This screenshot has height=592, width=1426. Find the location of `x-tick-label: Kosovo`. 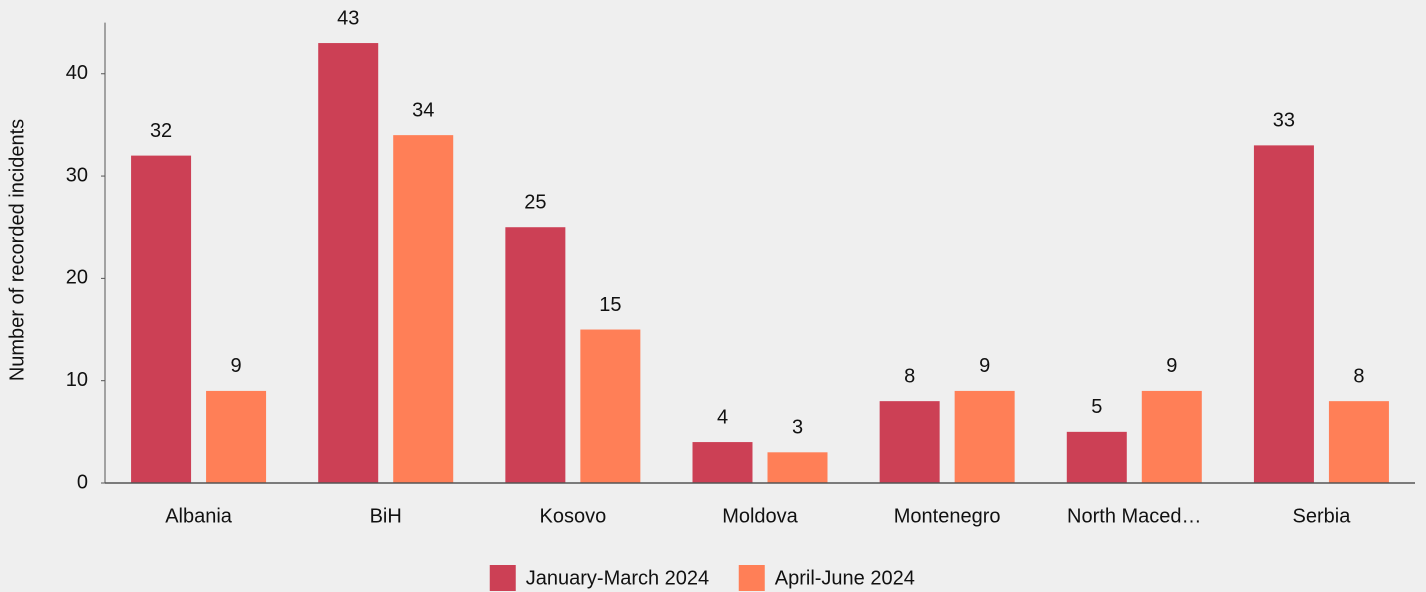

x-tick-label: Kosovo is located at coordinates (572, 516).